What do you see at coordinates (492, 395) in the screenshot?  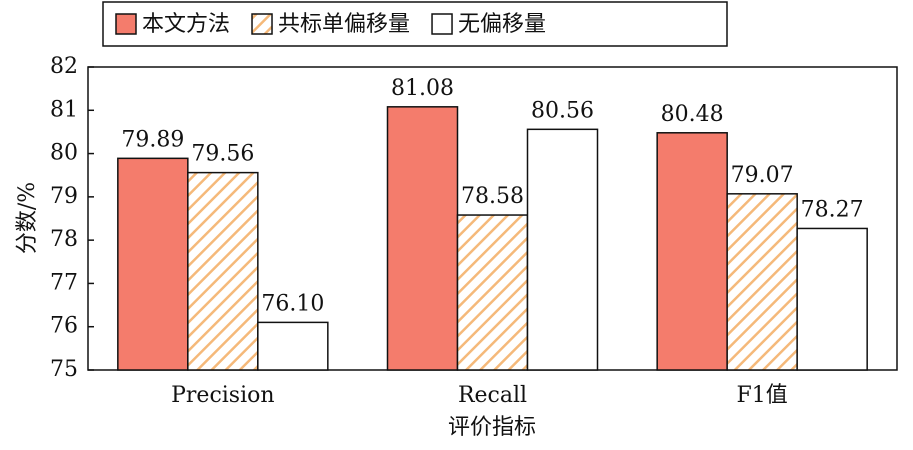 I see `x-tick-label: Recall` at bounding box center [492, 395].